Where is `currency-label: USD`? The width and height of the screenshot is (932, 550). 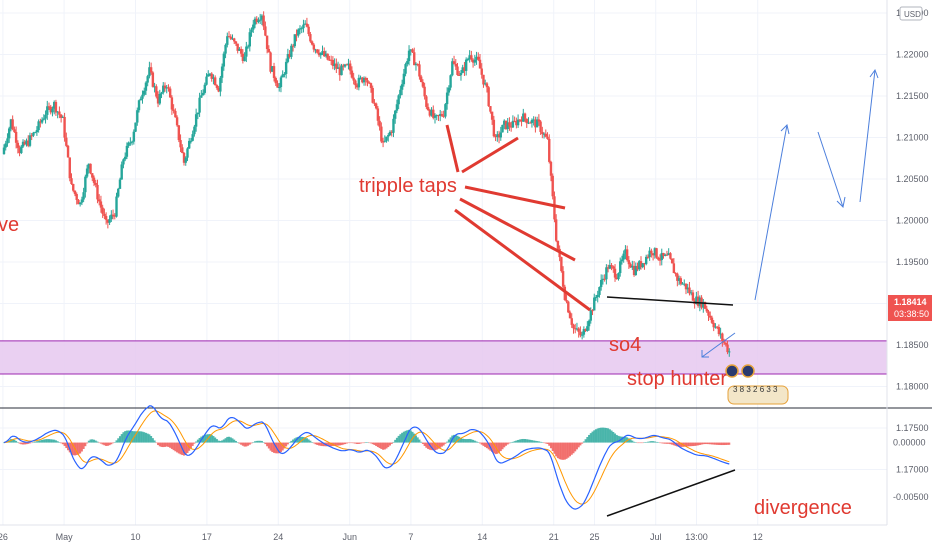
currency-label: USD is located at coordinates (912, 14).